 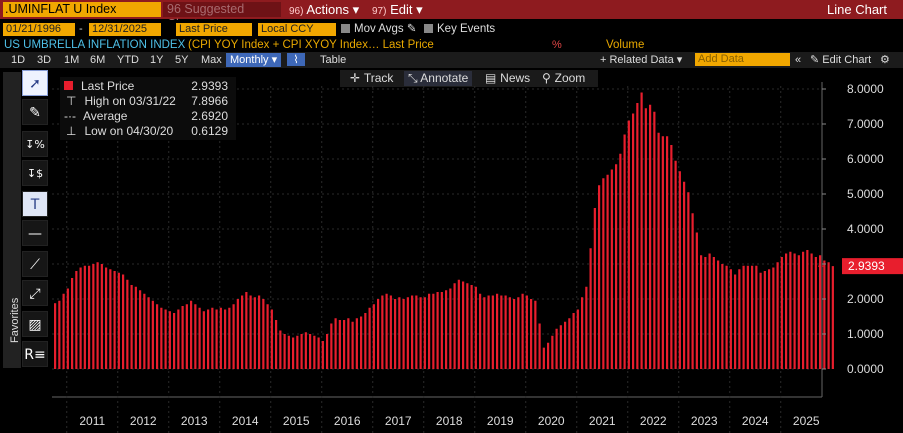 I want to click on dollar-arrow-icon: ↧$, so click(x=35, y=173).